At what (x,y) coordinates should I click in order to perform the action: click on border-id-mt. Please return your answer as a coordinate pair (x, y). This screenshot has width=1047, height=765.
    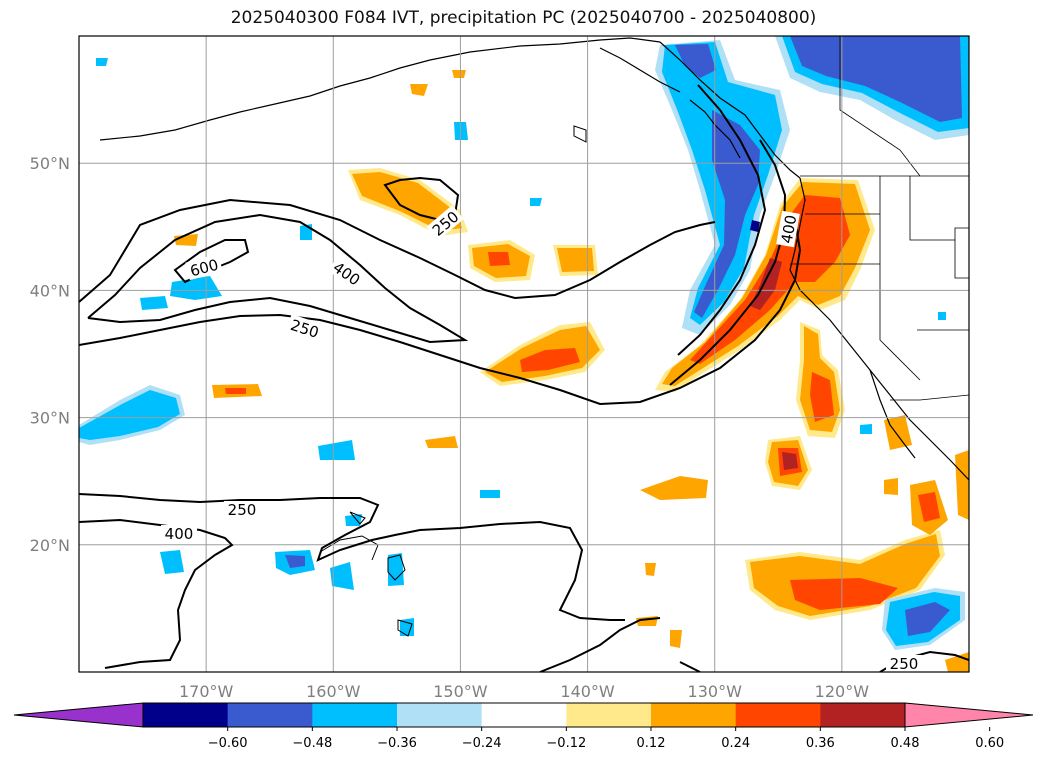
    Looking at the image, I should click on (932, 208).